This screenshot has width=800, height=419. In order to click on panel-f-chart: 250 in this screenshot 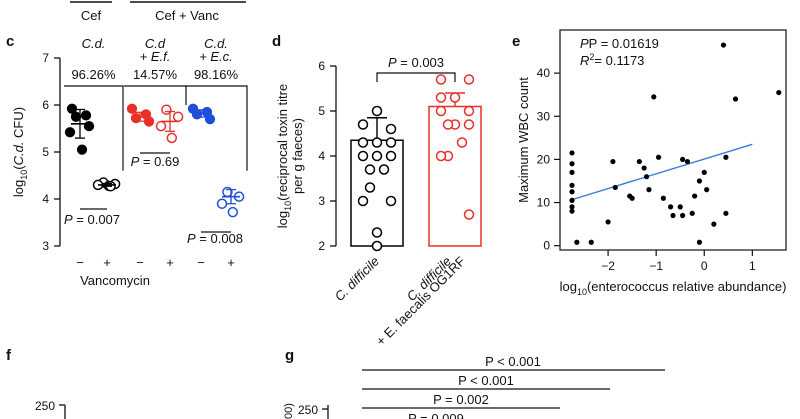, I will do `click(50, 409)`.